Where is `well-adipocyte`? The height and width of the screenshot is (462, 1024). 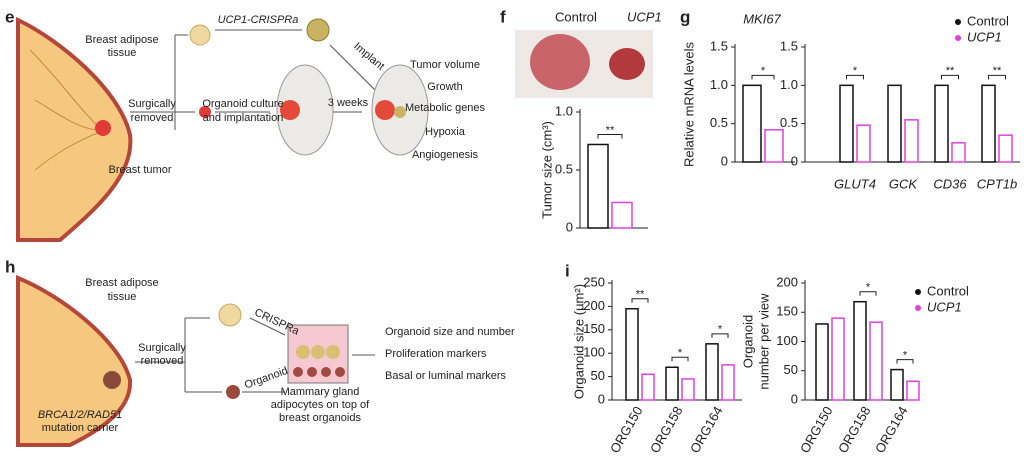 well-adipocyte is located at coordinates (318, 352).